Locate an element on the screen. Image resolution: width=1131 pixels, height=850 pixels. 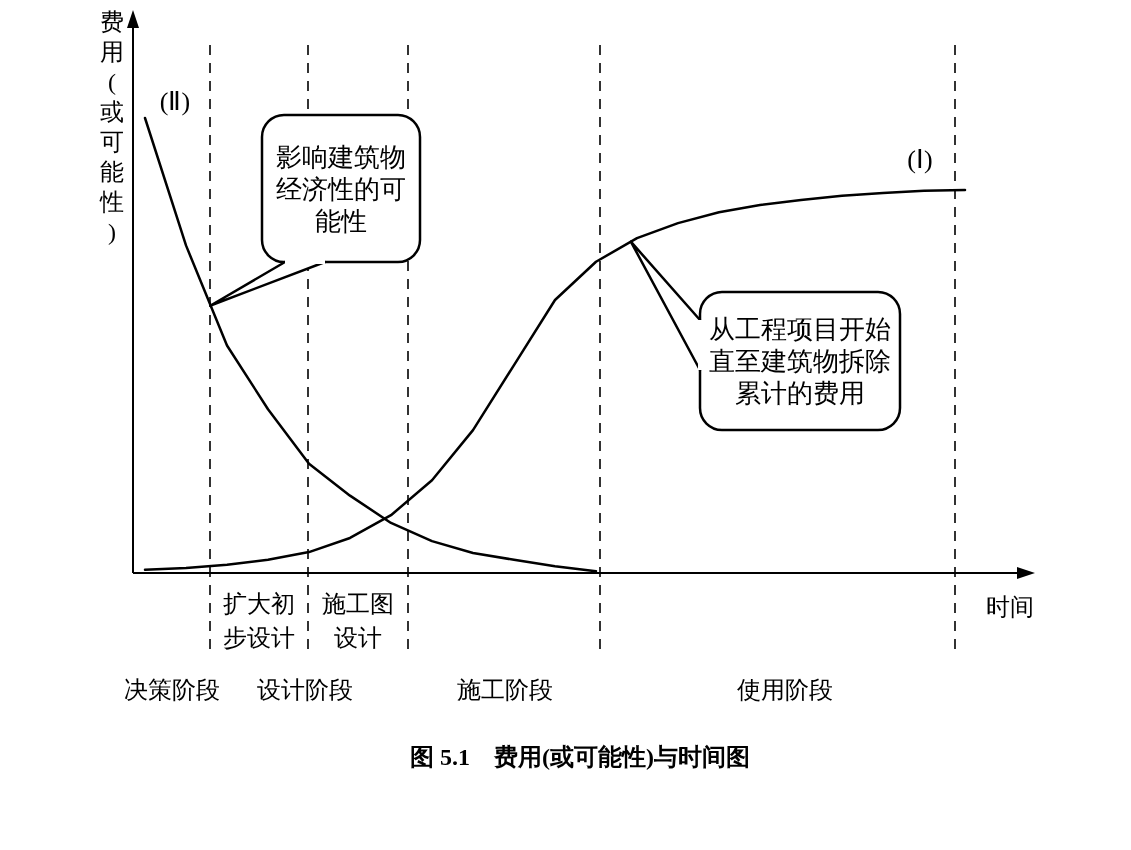
y-axis-title: 费用(或可能性) is located at coordinates (111, 127).